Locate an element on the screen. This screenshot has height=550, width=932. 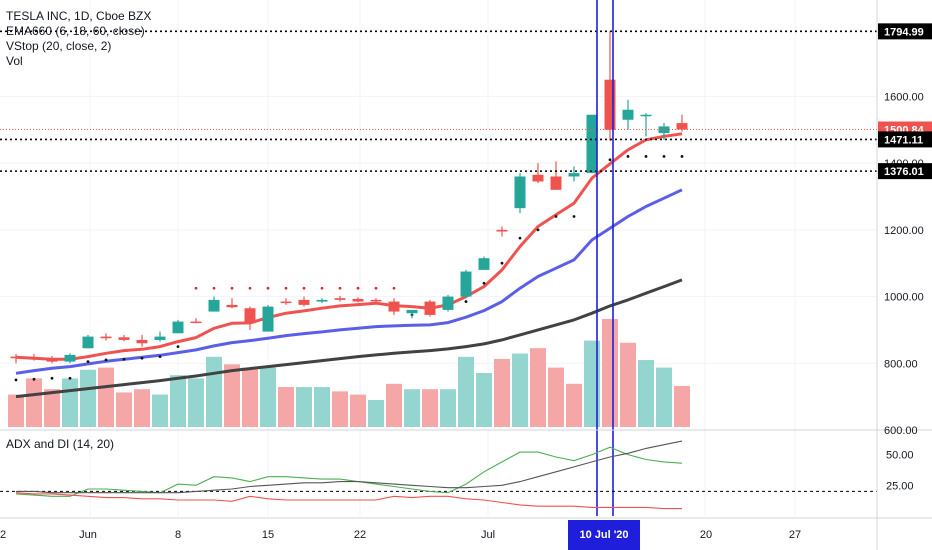
price-tag-label: 1794.99 is located at coordinates (904, 32).